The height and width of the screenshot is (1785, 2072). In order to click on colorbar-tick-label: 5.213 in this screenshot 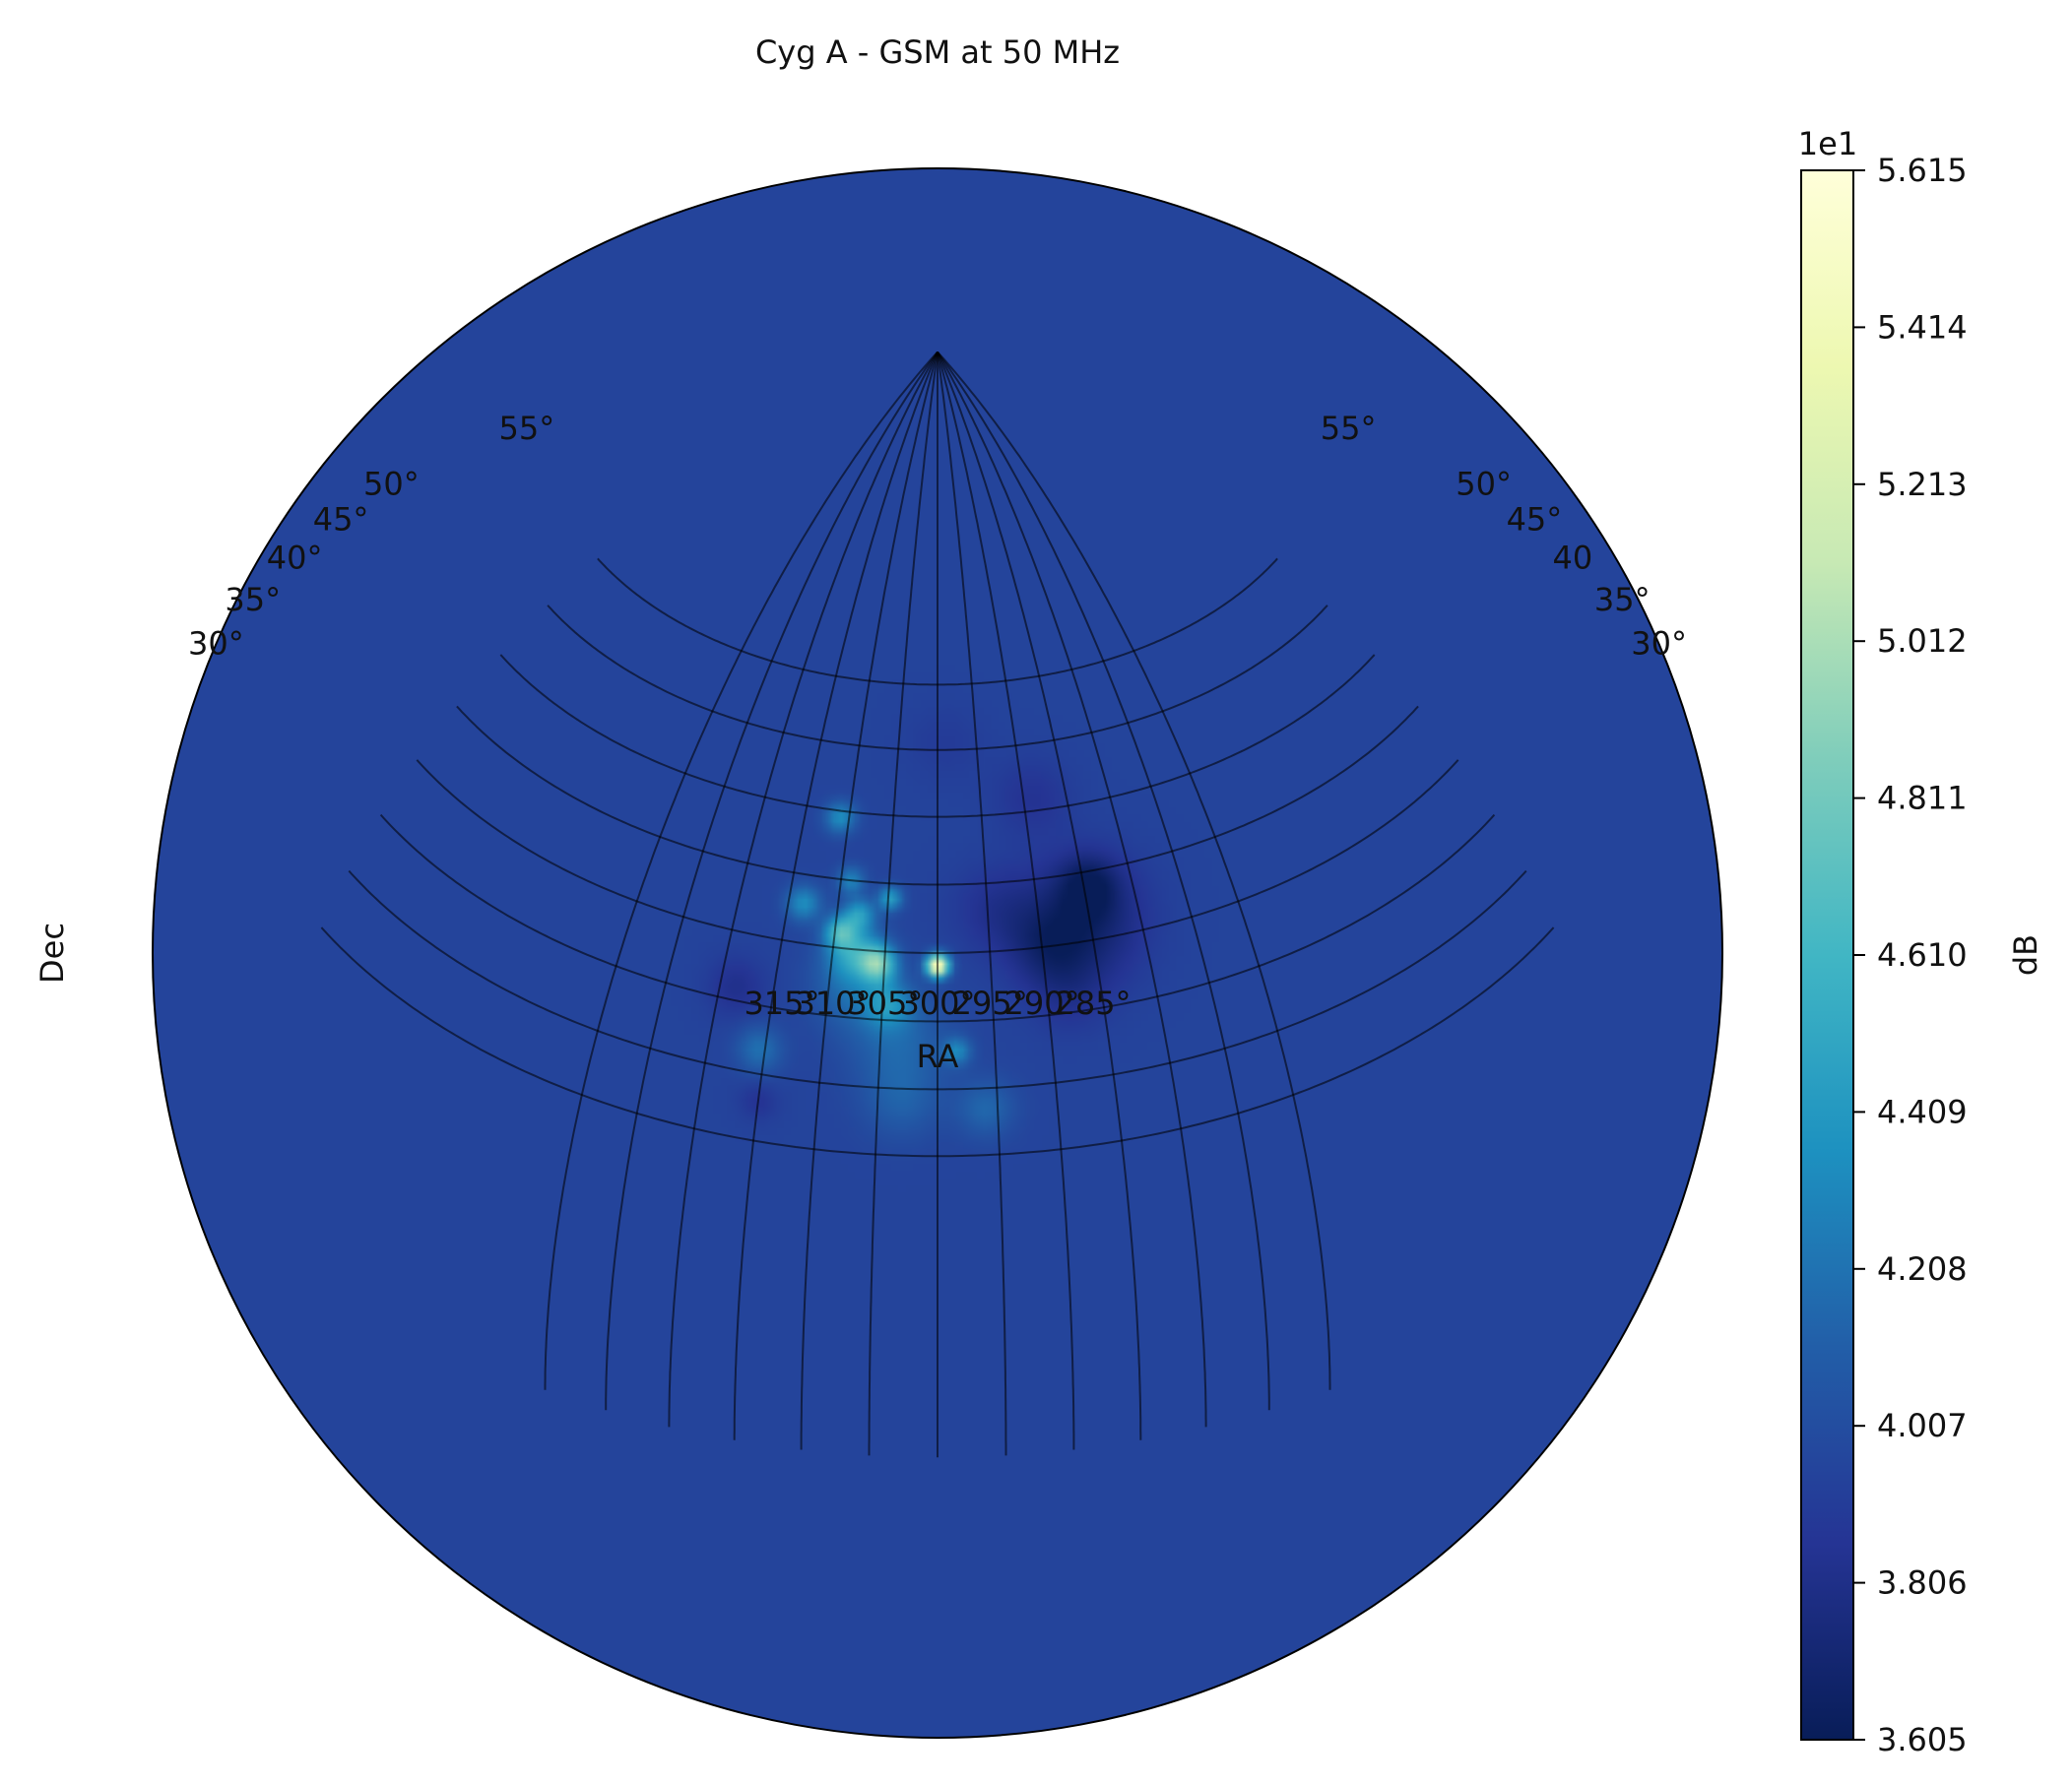, I will do `click(1922, 484)`.